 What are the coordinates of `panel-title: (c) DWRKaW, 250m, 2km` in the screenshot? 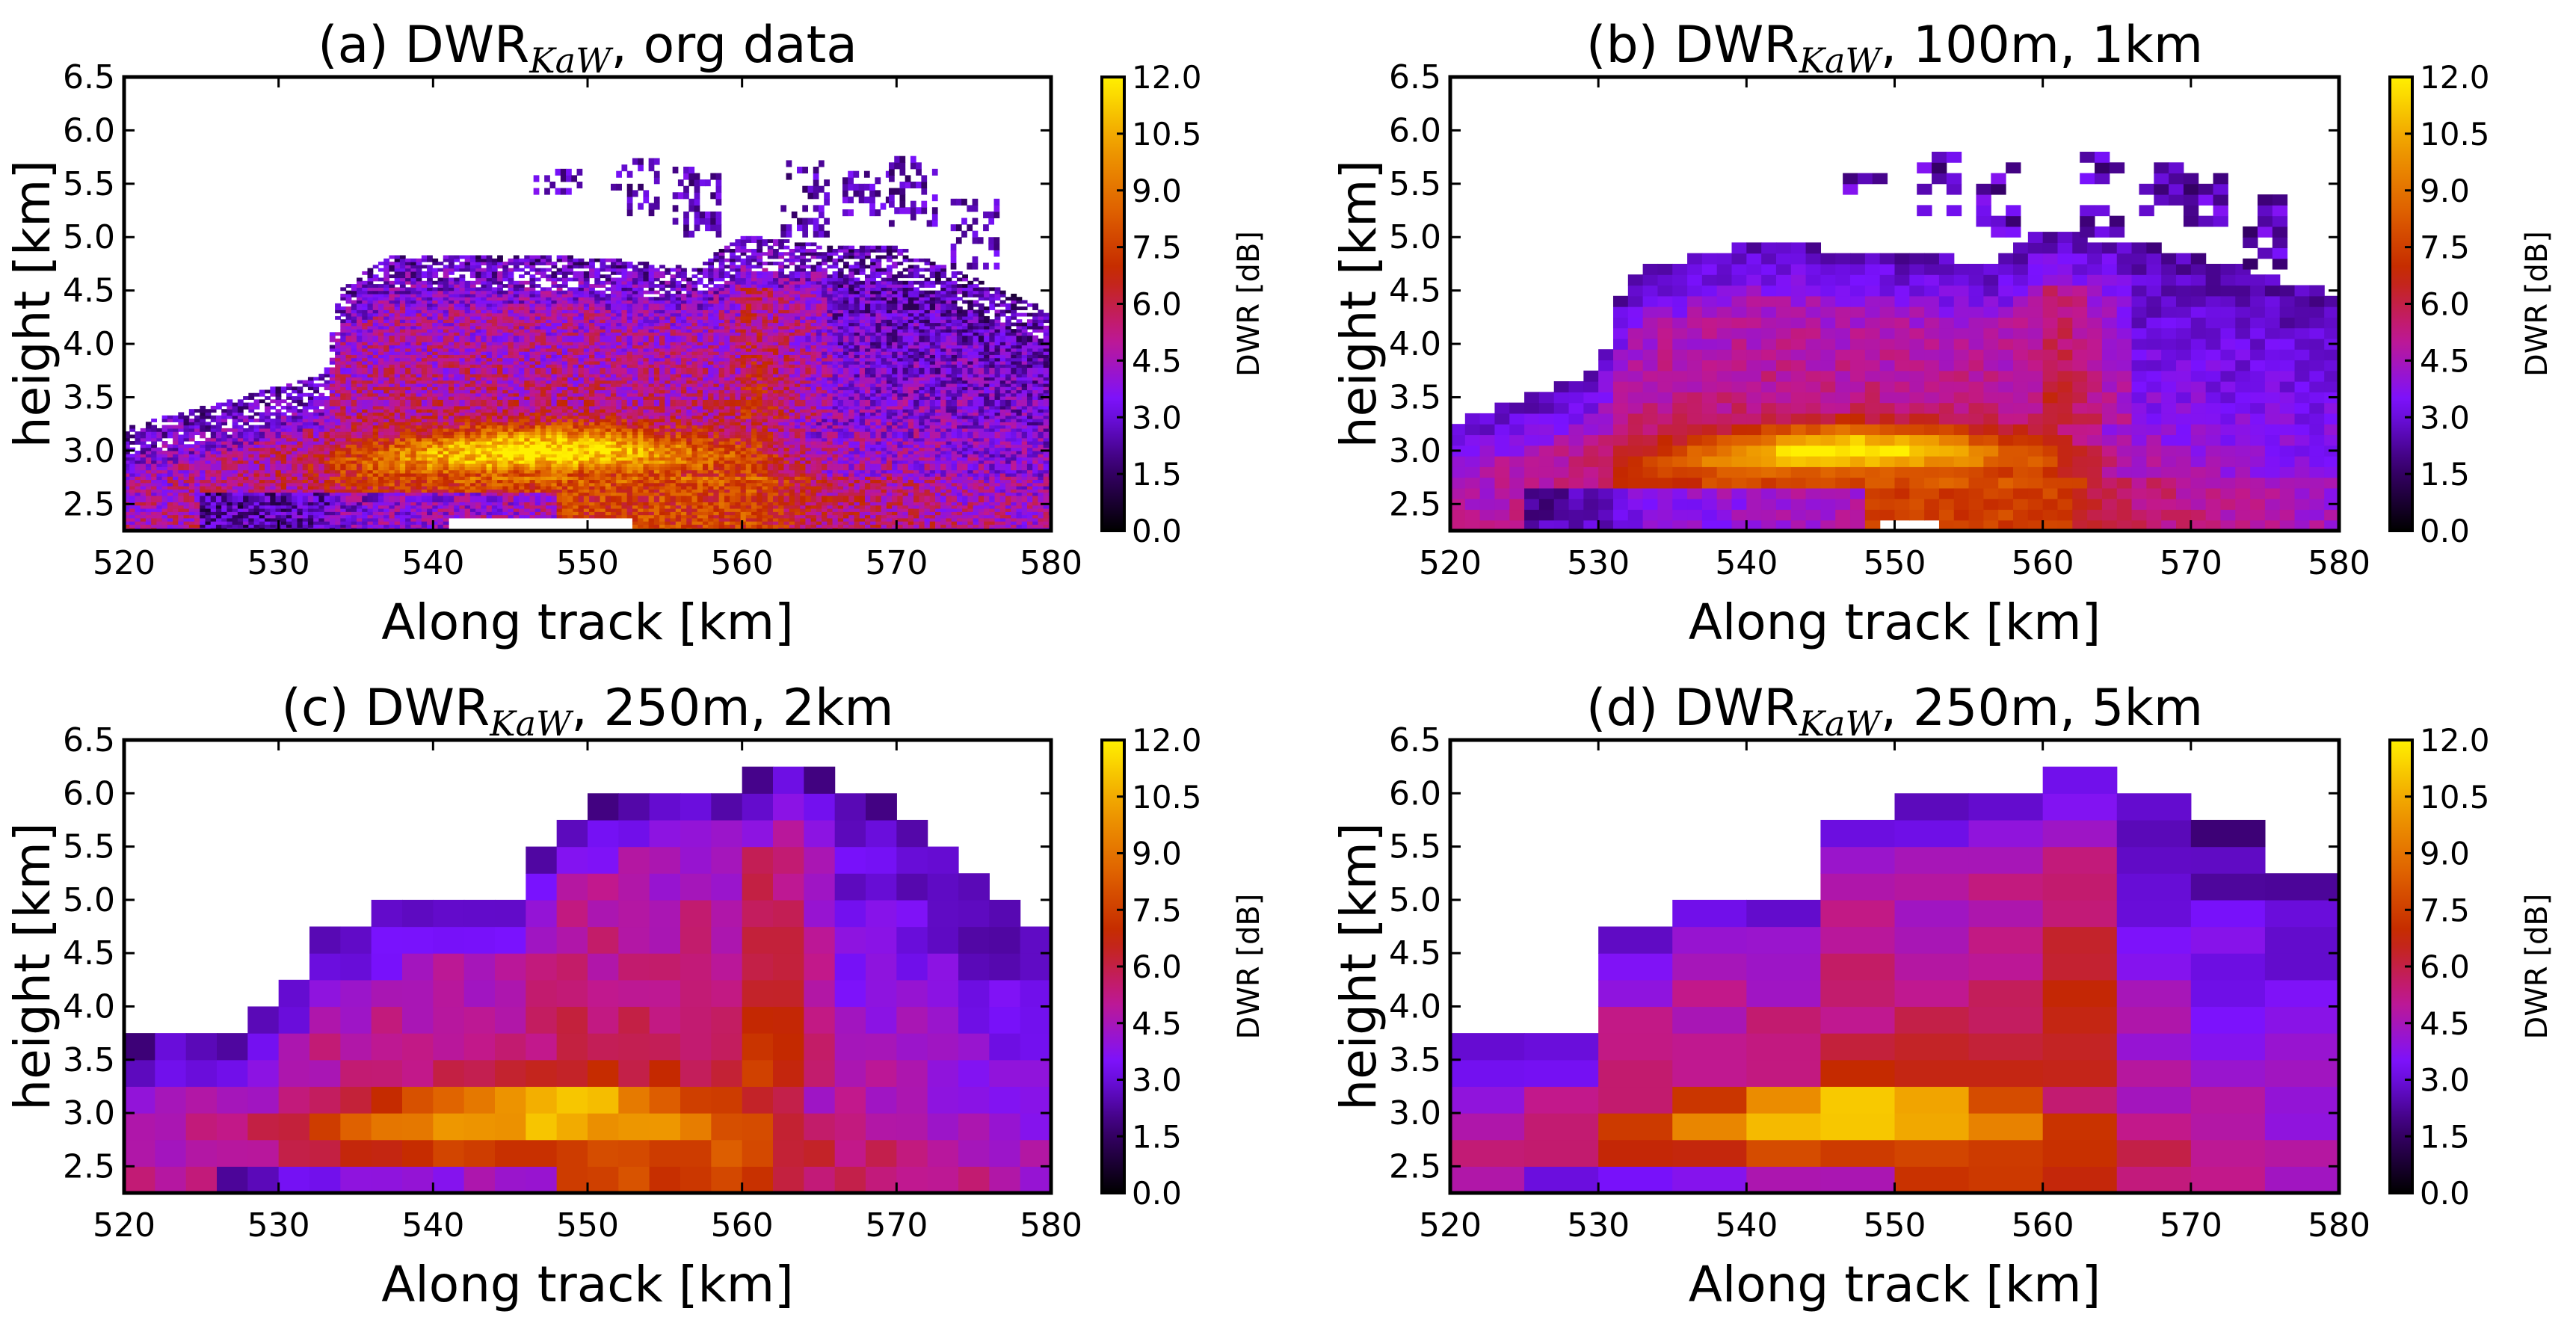 It's located at (587, 711).